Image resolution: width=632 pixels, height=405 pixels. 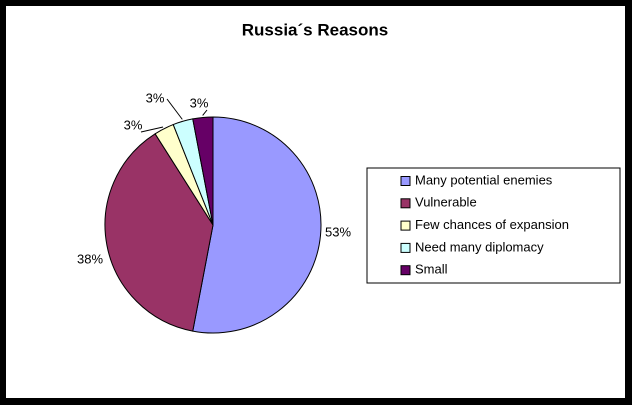 What do you see at coordinates (492, 224) in the screenshot?
I see `legend-label: Few chances of expansion` at bounding box center [492, 224].